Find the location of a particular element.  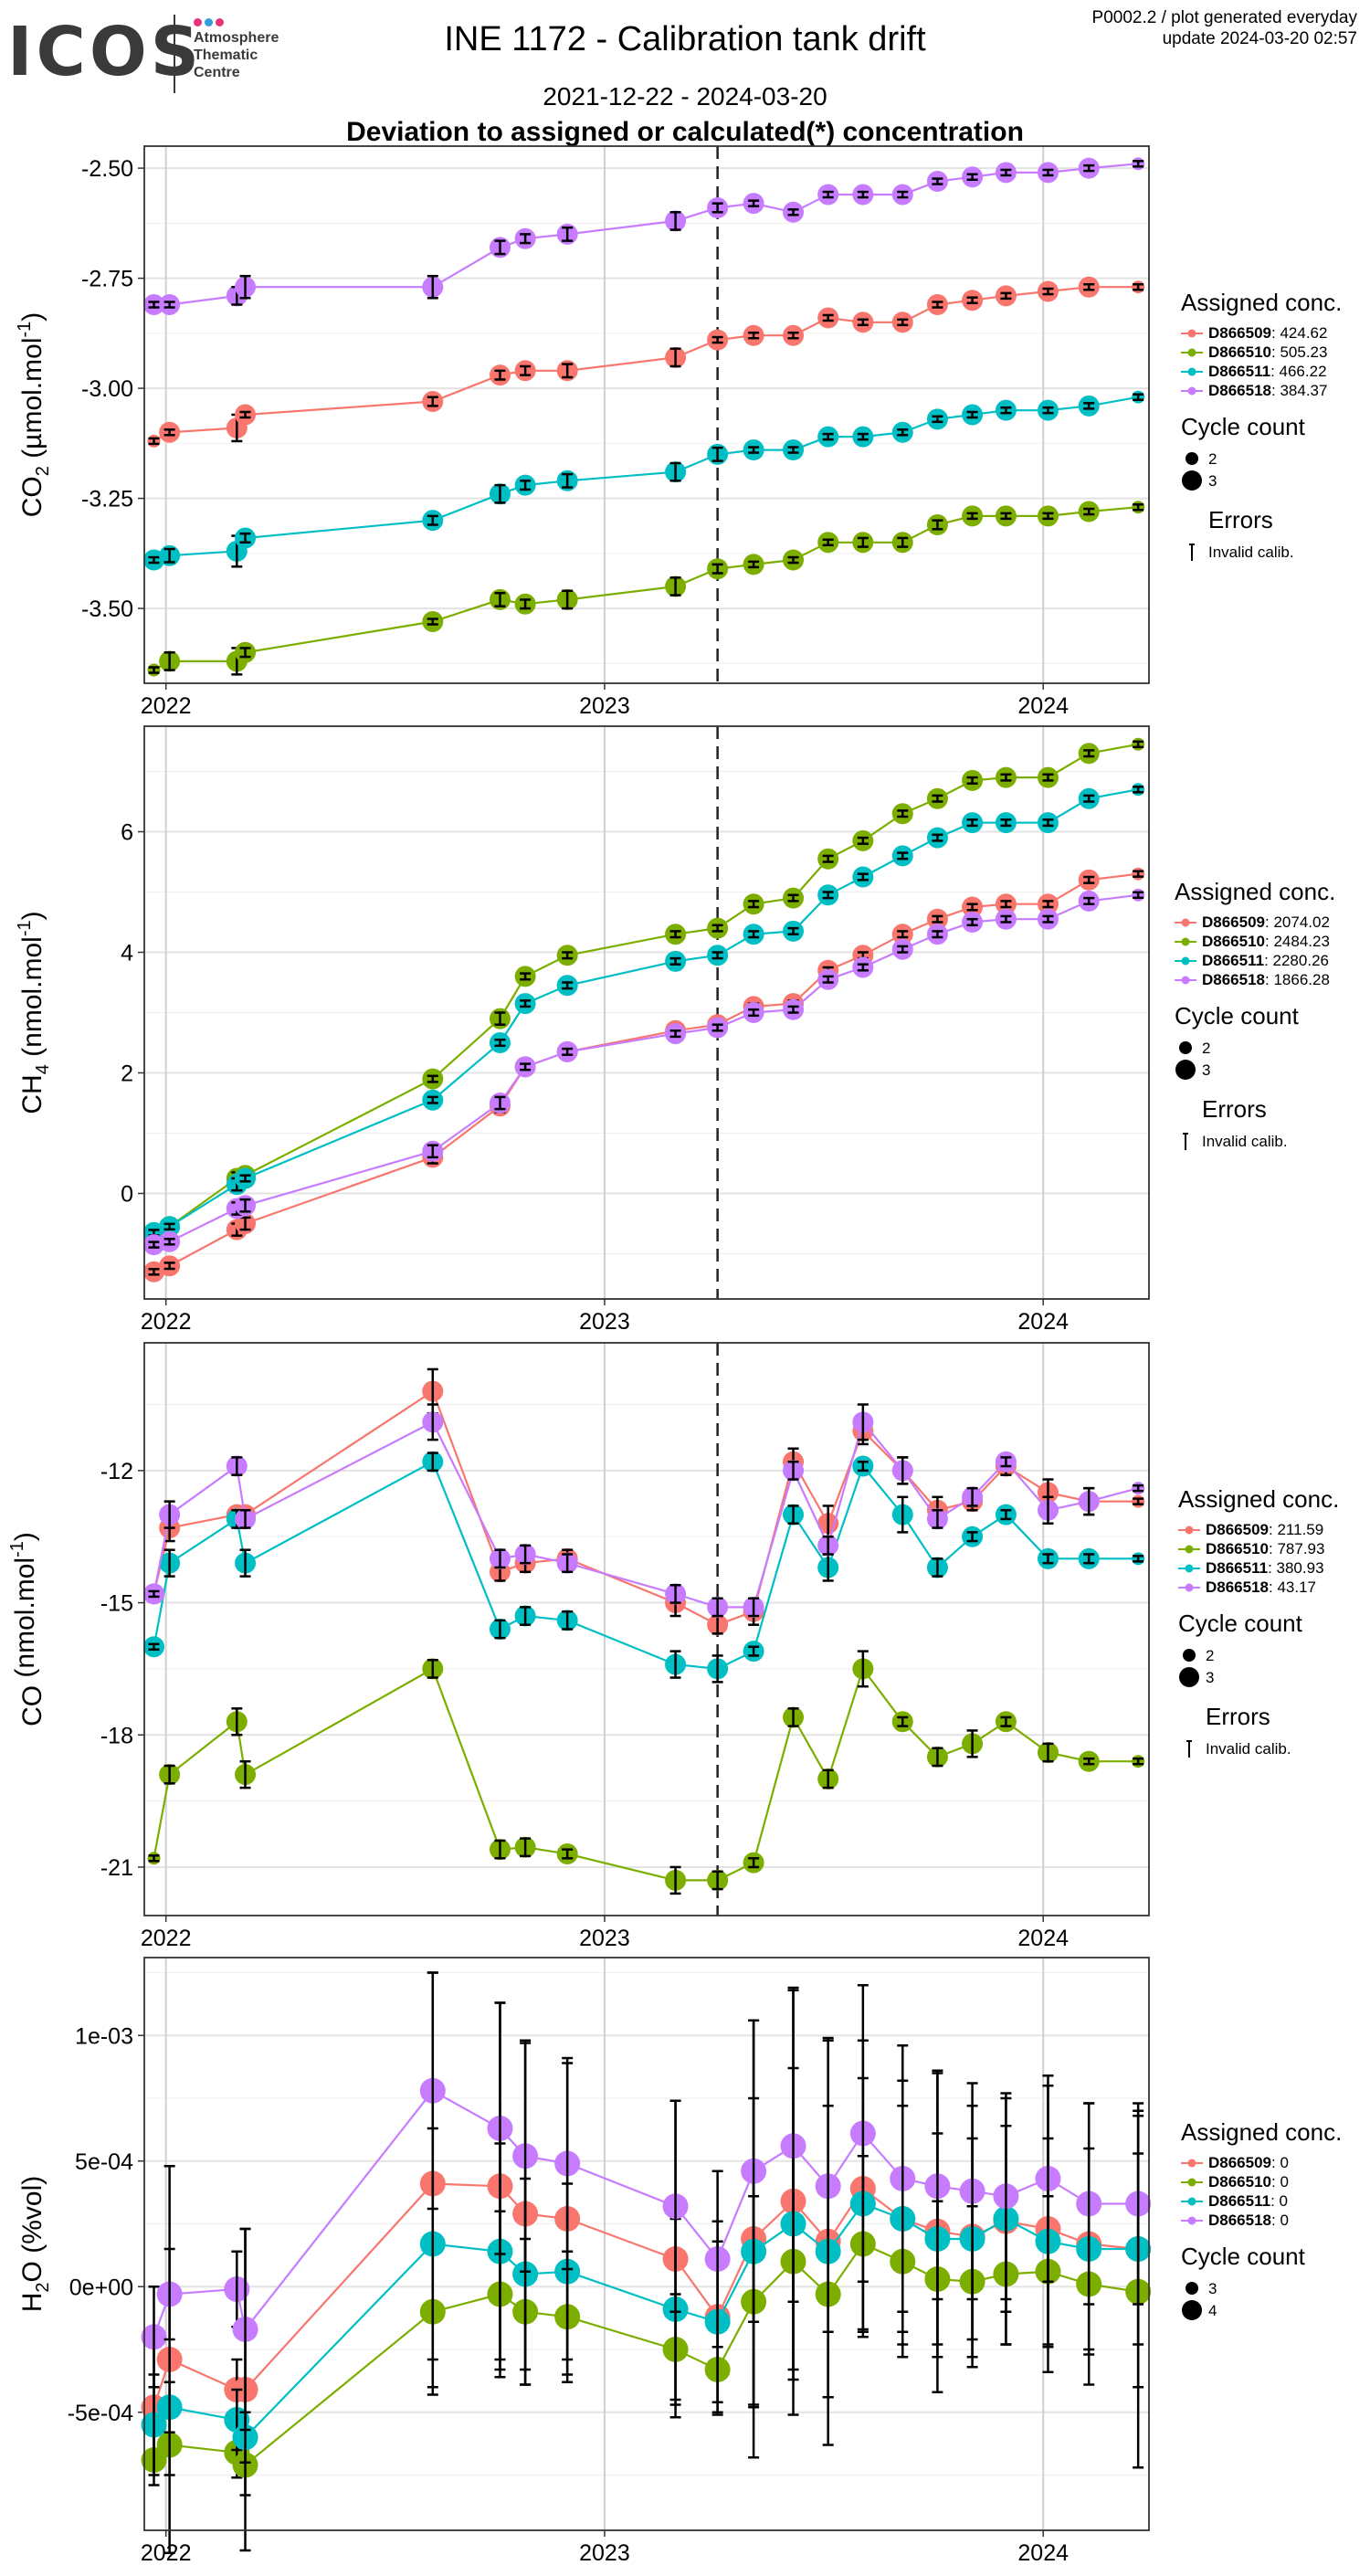

legend-entry-value: : 211.59 is located at coordinates (1296, 1529).